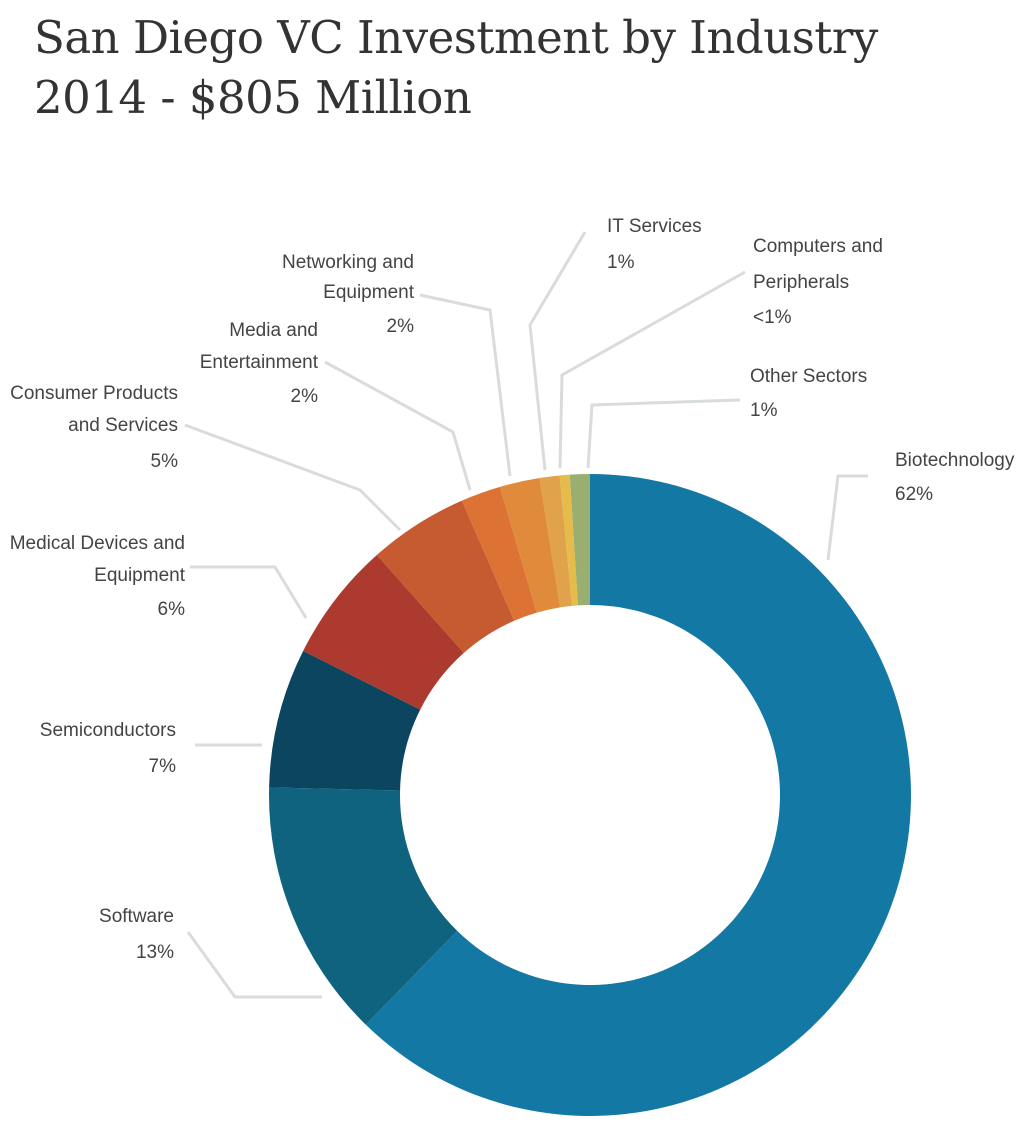 The image size is (1032, 1125). Describe the element at coordinates (136, 916) in the screenshot. I see `slice-name-label: Software` at that location.